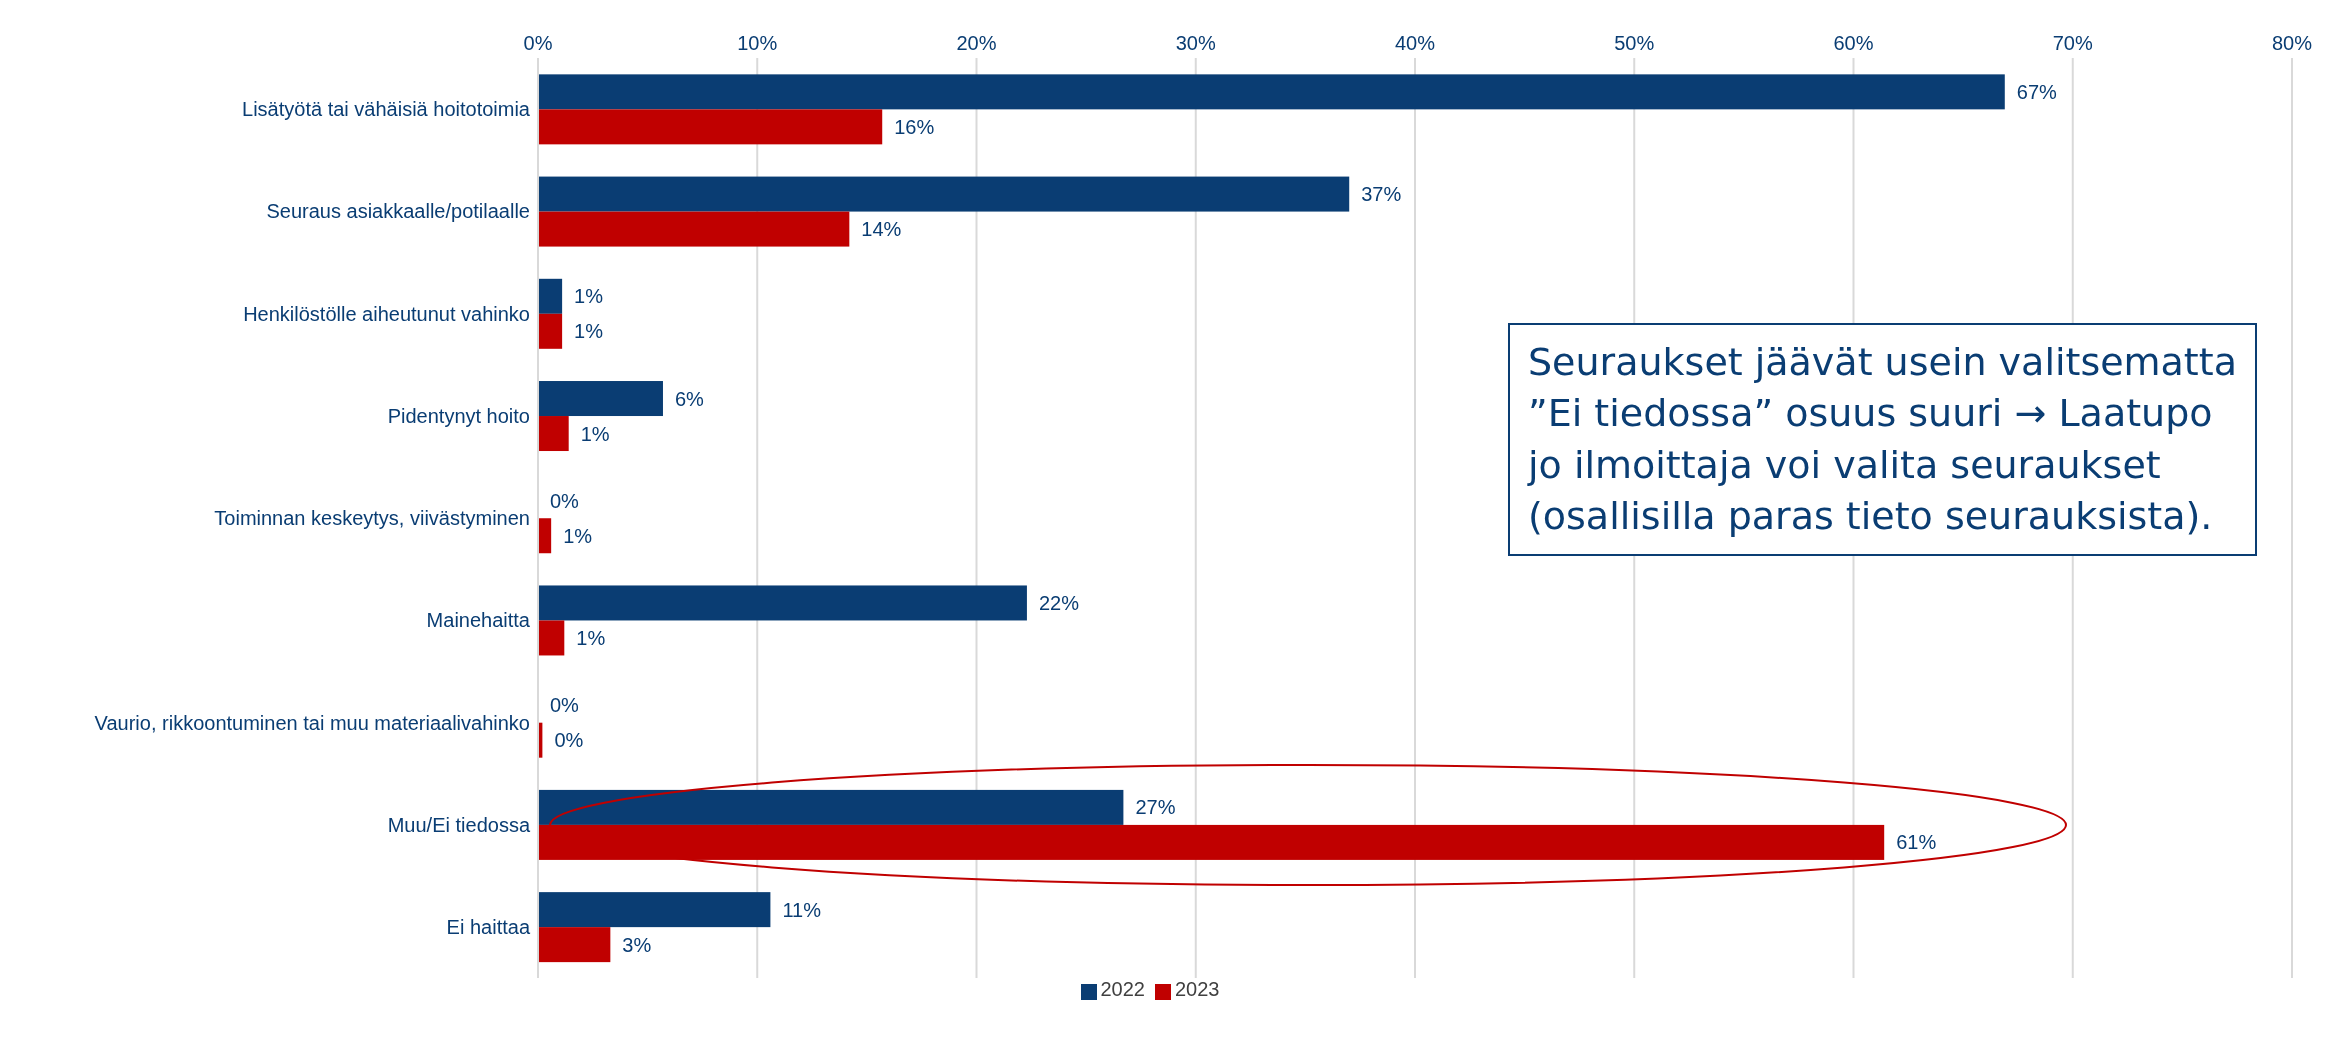 The height and width of the screenshot is (1056, 2340). I want to click on annotation: Seuraukset jäävät usein valitsematta ”Ei tiedossa” osuus suuri → Laatupo jo ilmoittaja voi valita seuraukset (osallisilla paras tieto seurauksista)., so click(1882, 440).